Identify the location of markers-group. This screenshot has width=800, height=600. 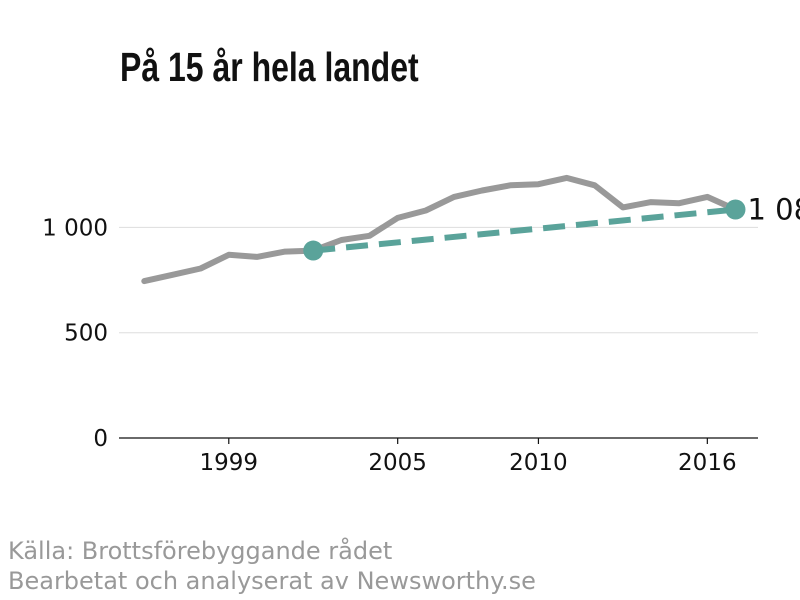
(524, 230).